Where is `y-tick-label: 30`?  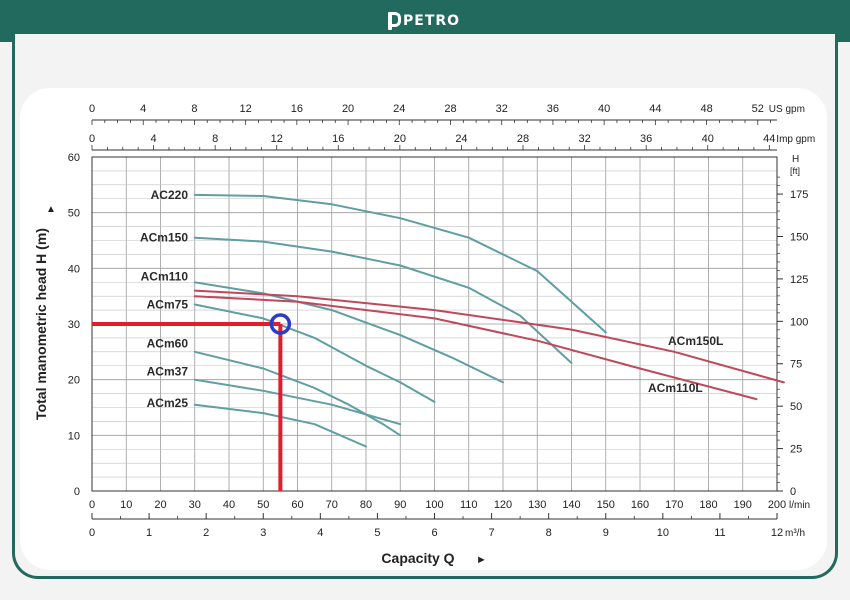
y-tick-label: 30 is located at coordinates (74, 325).